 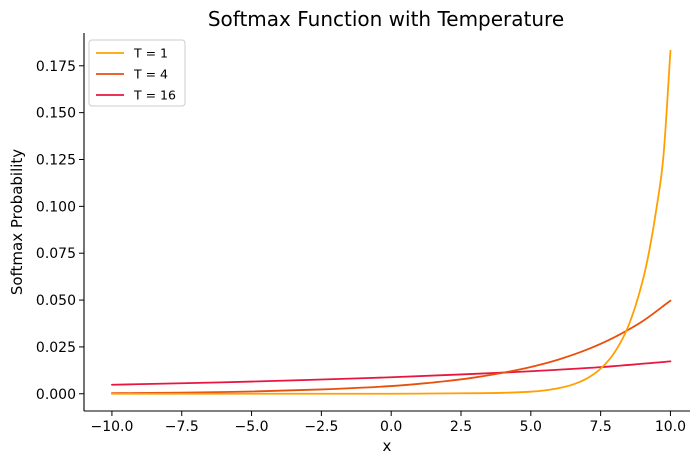 What do you see at coordinates (111, 427) in the screenshot?
I see `x-tick-label: −10.0` at bounding box center [111, 427].